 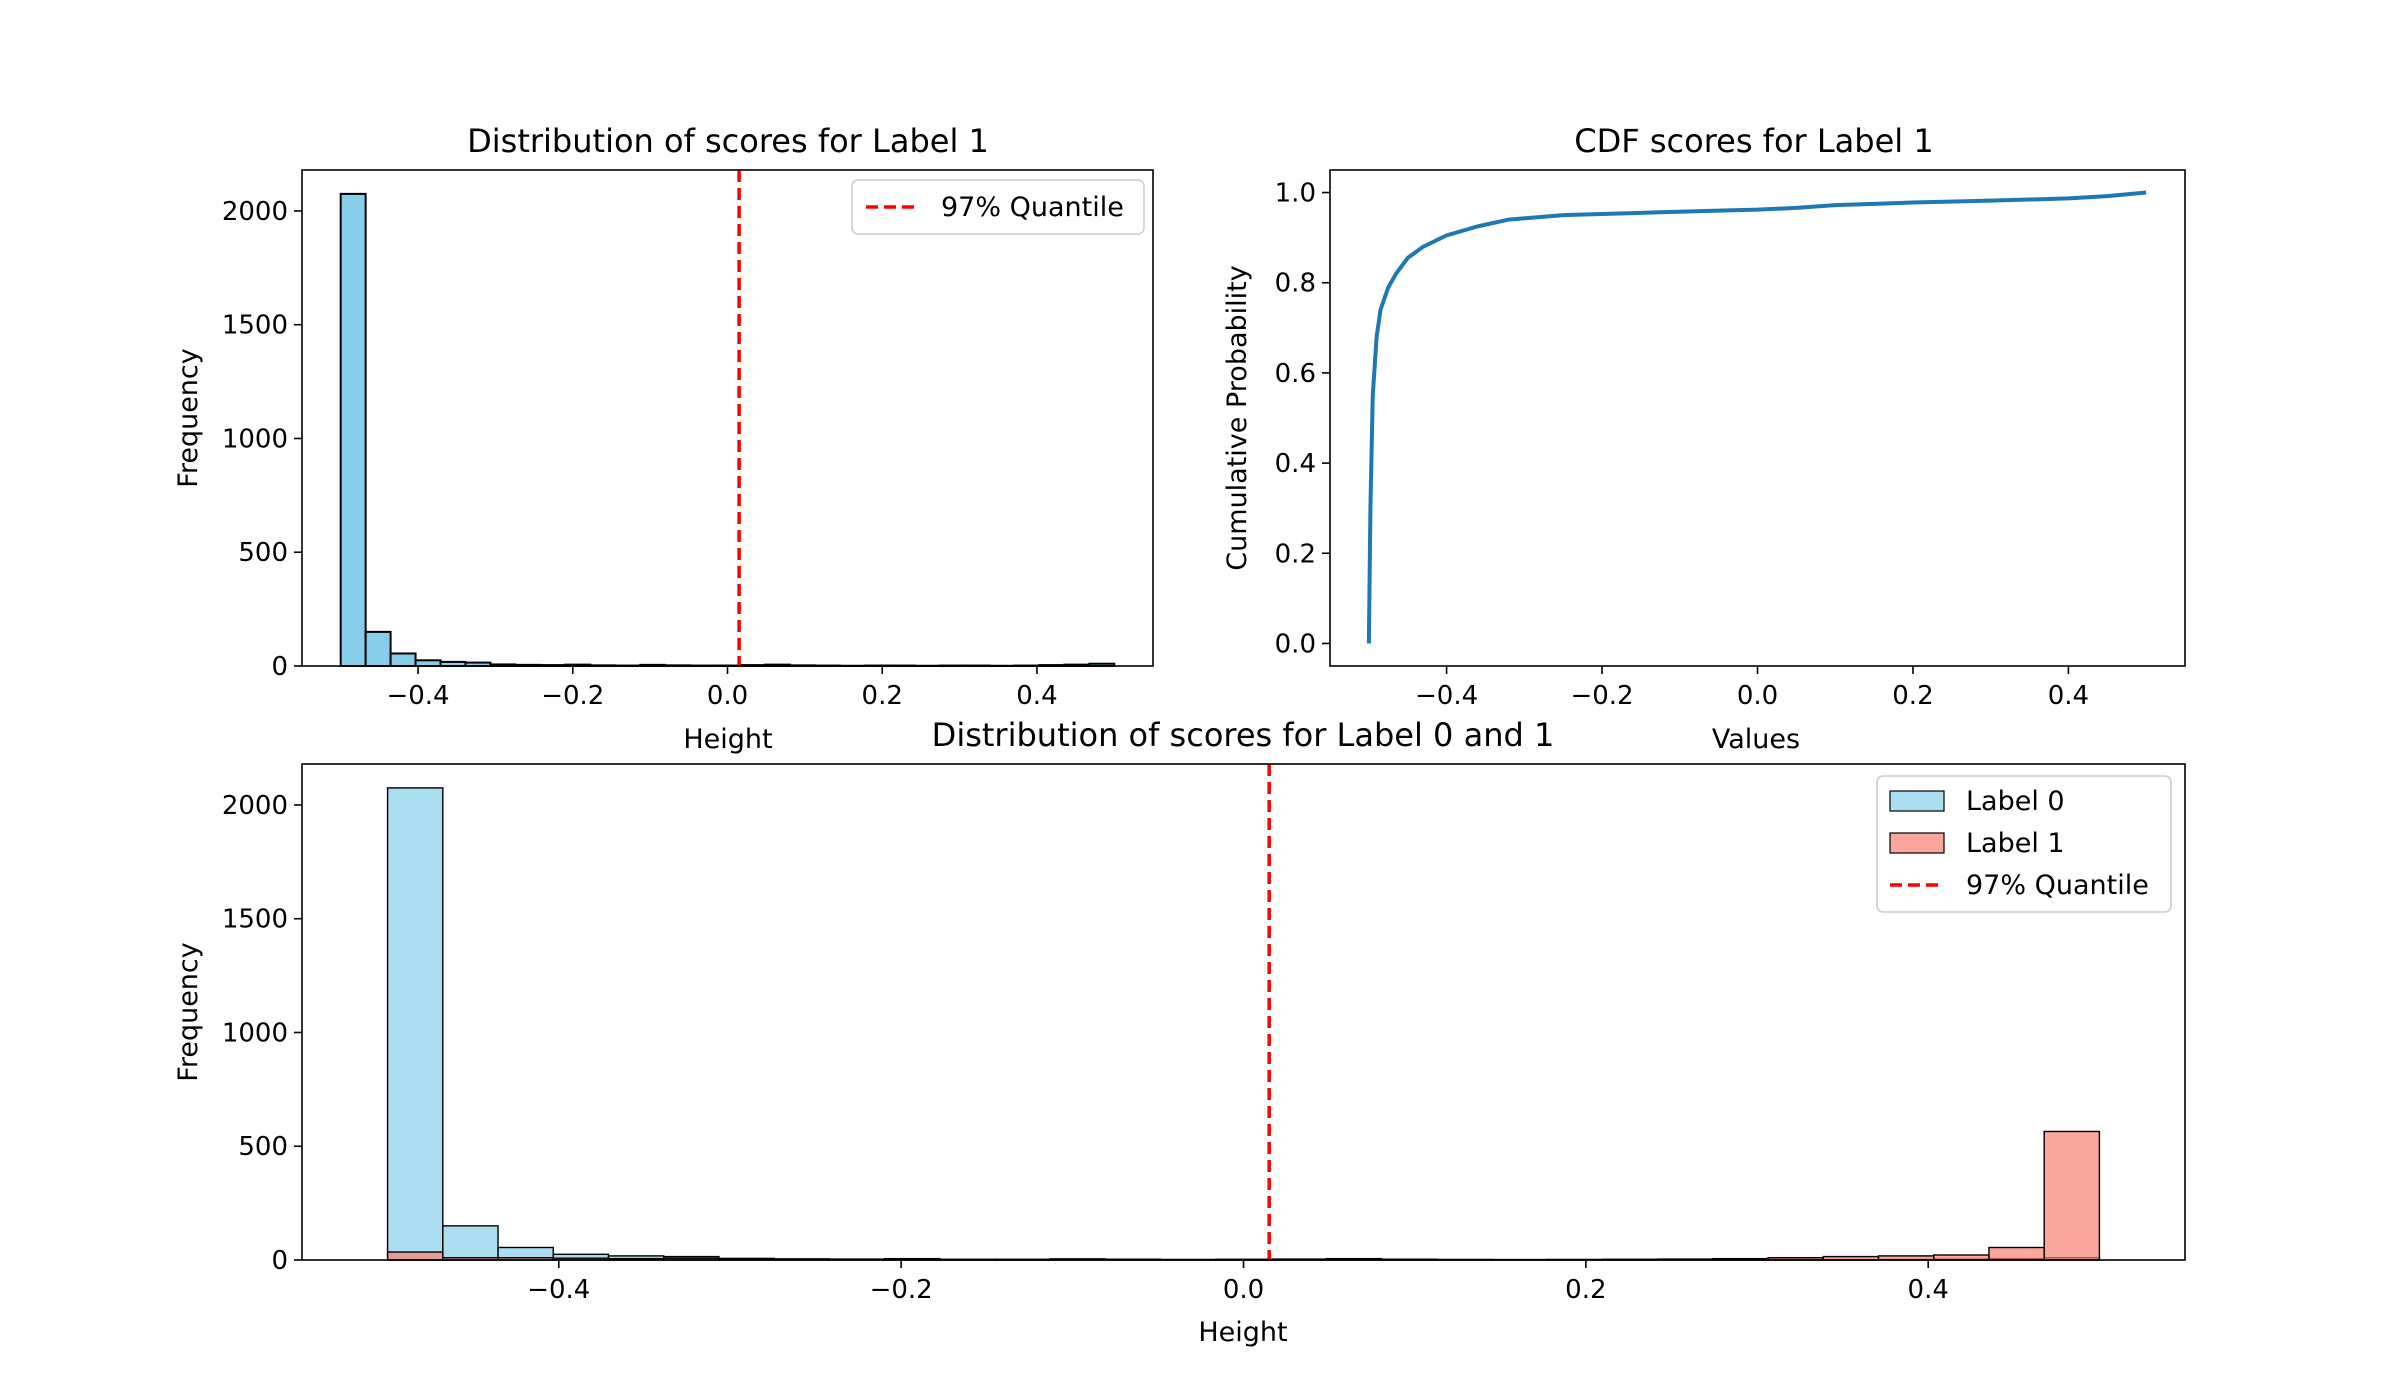 What do you see at coordinates (1753, 141) in the screenshot?
I see `cdf-label1-title: CDF scores for Label 1` at bounding box center [1753, 141].